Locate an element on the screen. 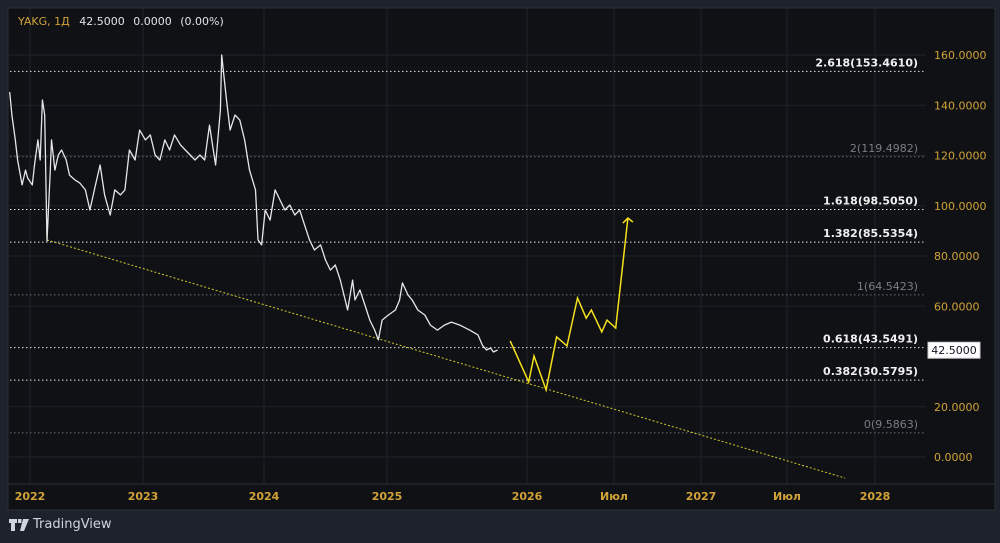 The height and width of the screenshot is (543, 1000). y-tick-label: 80.0000 is located at coordinates (957, 256).